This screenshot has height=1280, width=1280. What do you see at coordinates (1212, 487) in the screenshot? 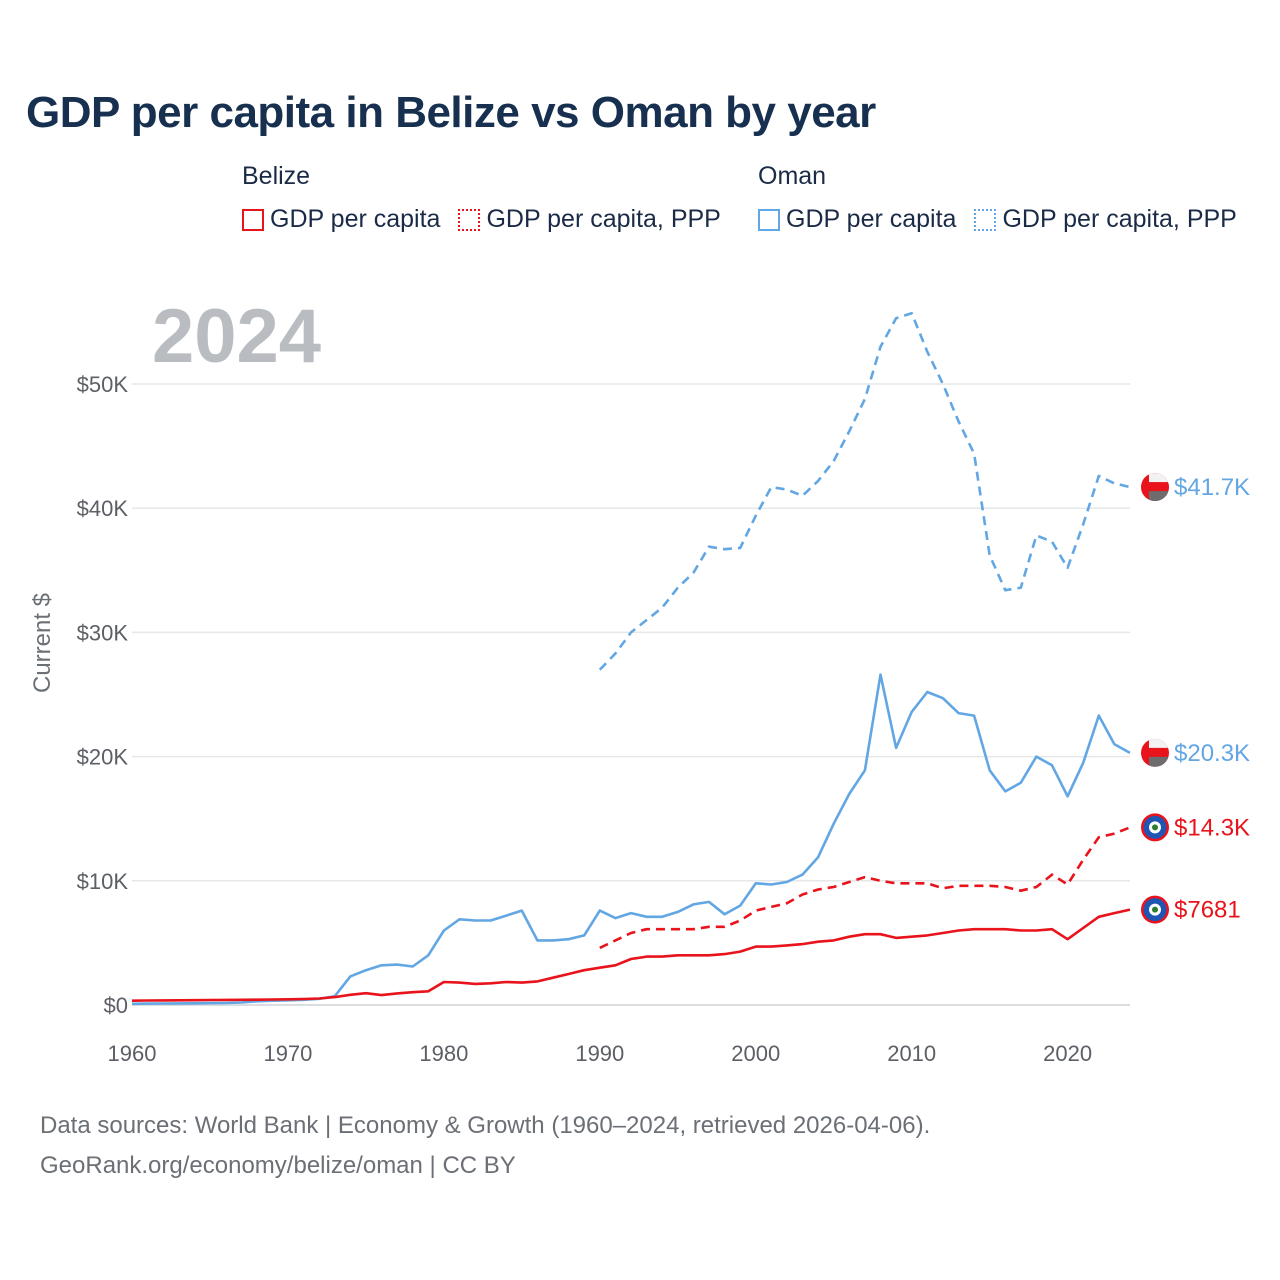
I see `end-value-label: $41.7K` at bounding box center [1212, 487].